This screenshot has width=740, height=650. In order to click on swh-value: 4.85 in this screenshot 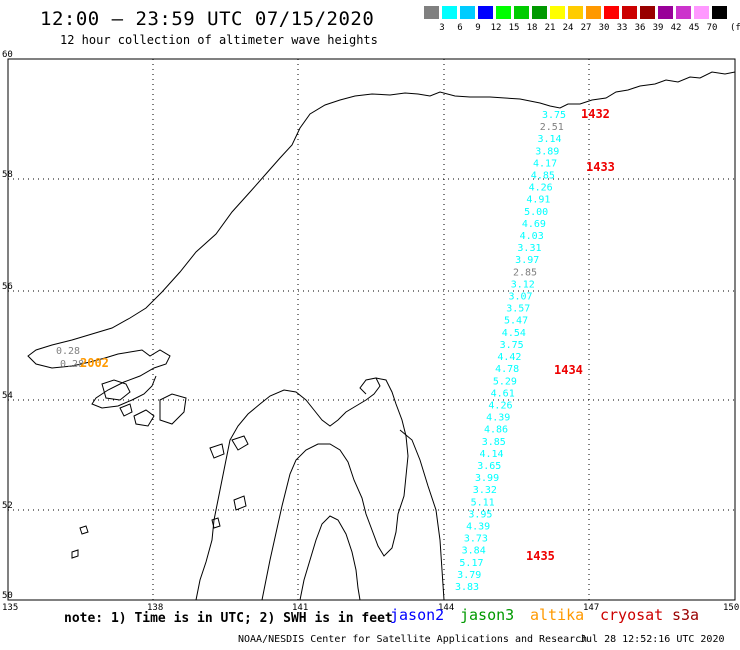, I will do `click(543, 176)`.